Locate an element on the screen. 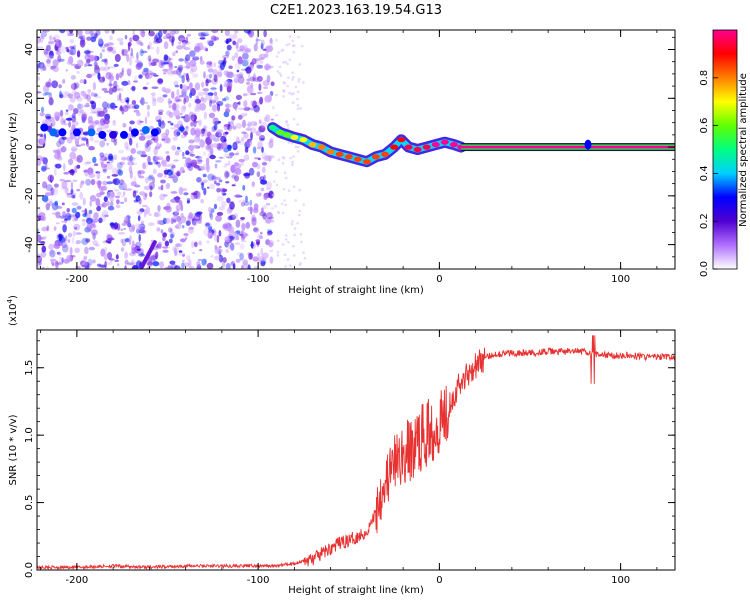  snr-y-axis-label: SNR (10 * v/v) is located at coordinates (13, 449).